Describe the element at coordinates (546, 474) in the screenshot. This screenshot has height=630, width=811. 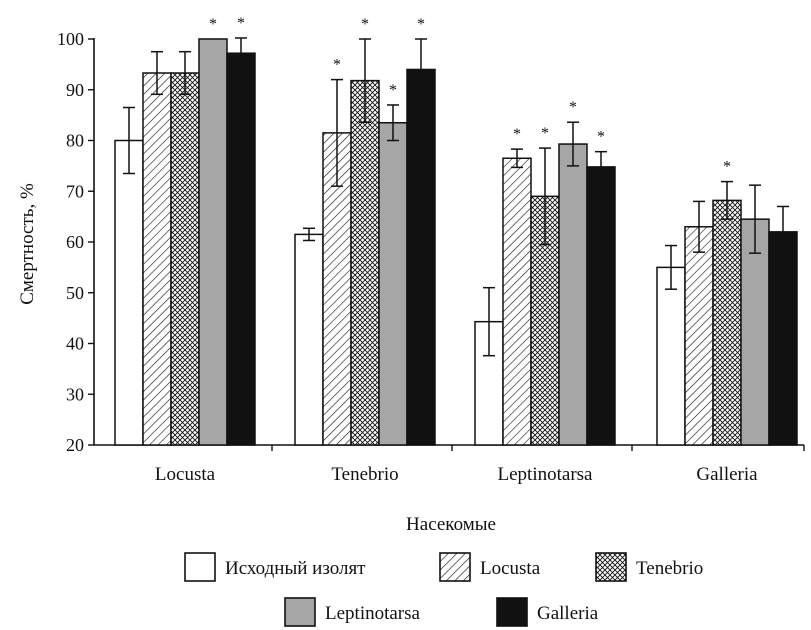
I see `x-category-label: Leptinotarsa` at that location.